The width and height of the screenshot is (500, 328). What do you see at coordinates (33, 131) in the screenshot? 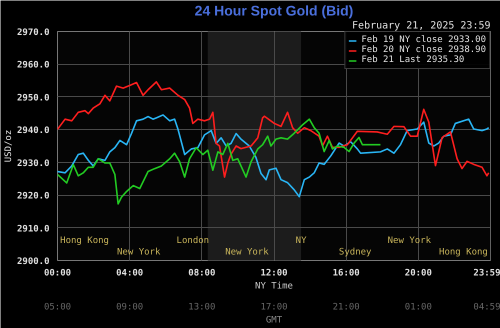
I see `y-tick-label: 2940.0` at bounding box center [33, 131].